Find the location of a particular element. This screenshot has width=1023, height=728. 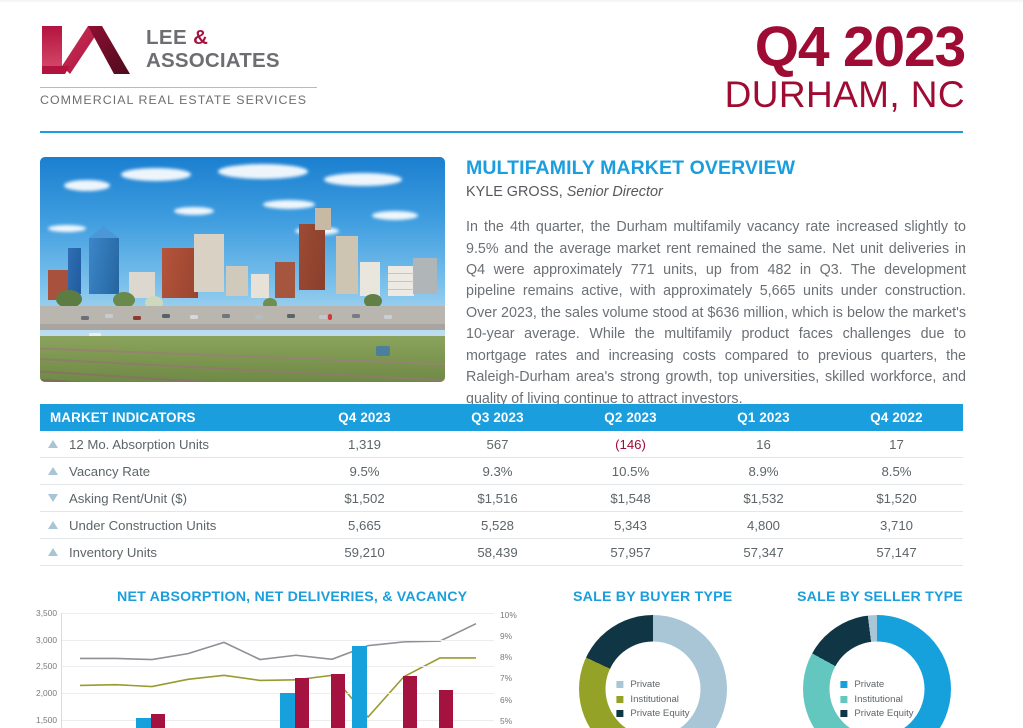

net-absorption-chart: 3,500 3,000 2,500 2,000 1,500 10% 9% 8% 7% 6% 5% is located at coordinates (278, 667).